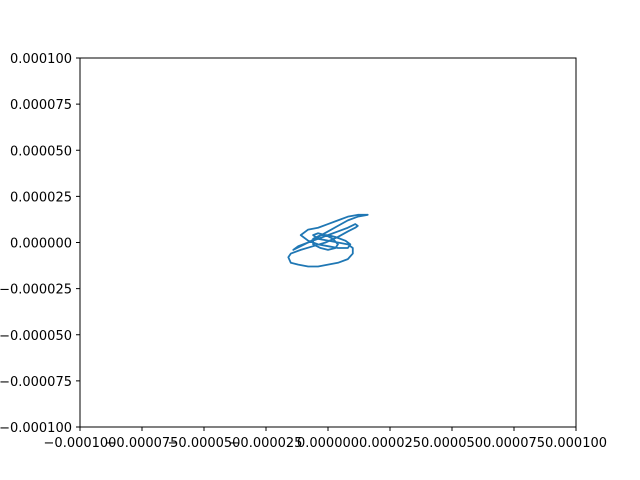 The height and width of the screenshot is (480, 640). I want to click on x-tick-label: 0.000025, so click(390, 443).